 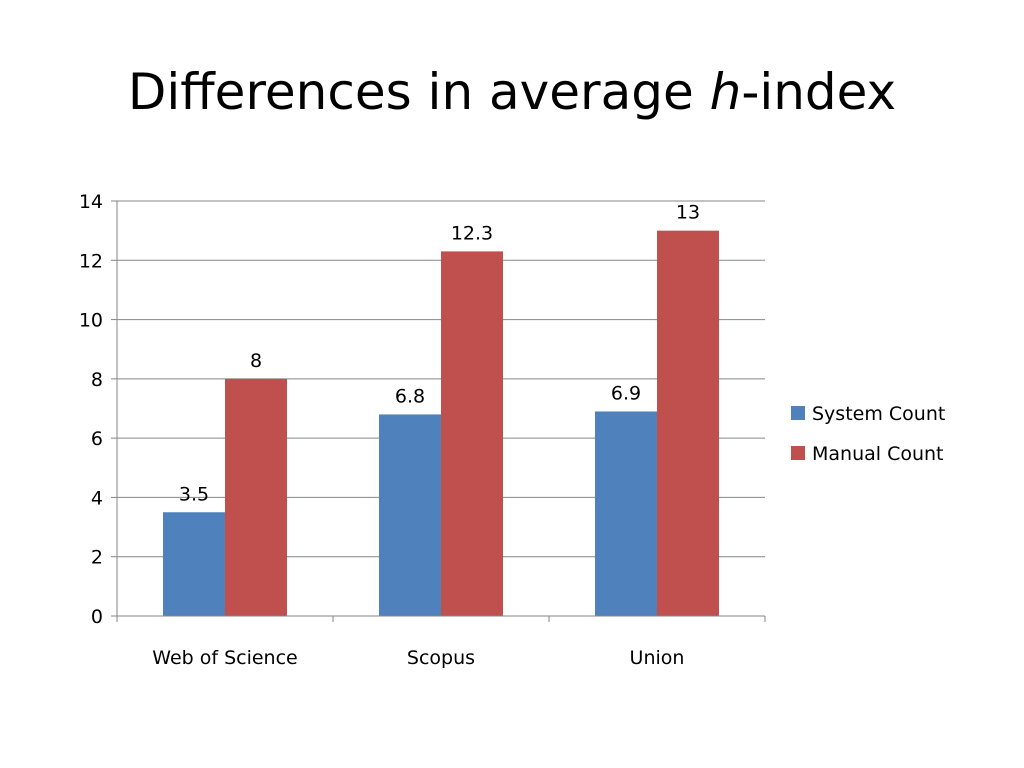 I want to click on y-tick-label: 10, so click(x=91, y=321).